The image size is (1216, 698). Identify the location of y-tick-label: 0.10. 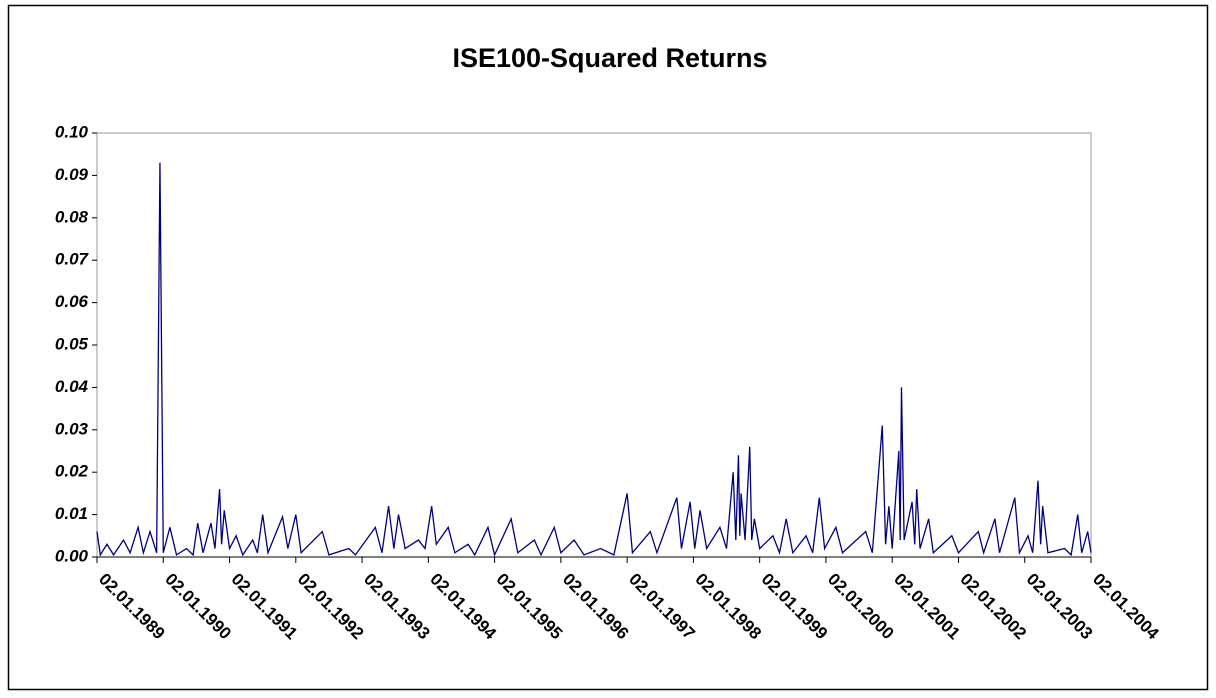
(72, 131).